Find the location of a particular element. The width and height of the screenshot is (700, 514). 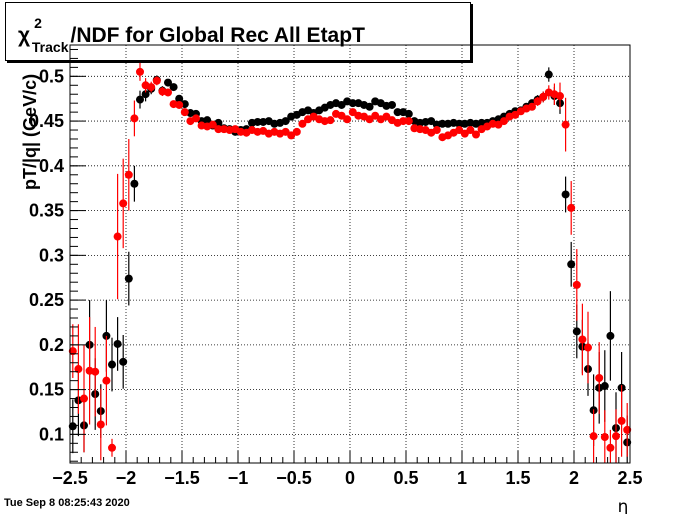

y-tick-label: 0.1 is located at coordinates (51, 434).